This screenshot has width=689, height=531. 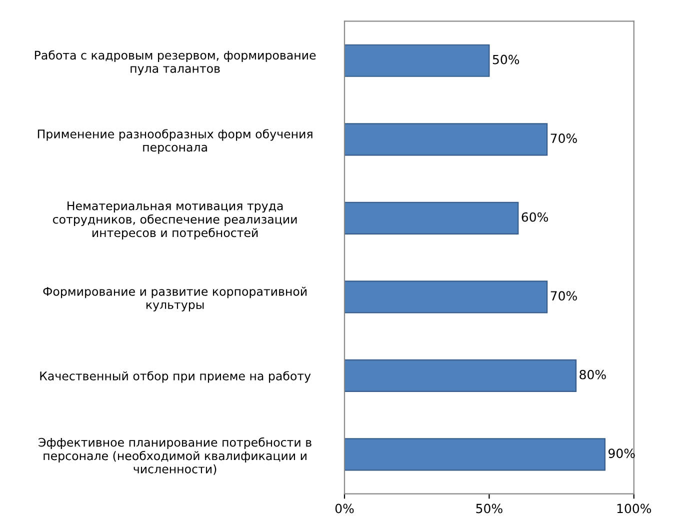 What do you see at coordinates (175, 63) in the screenshot?
I see `y-tick-label: Работа с кадровым резервом, формирование пула талантов` at bounding box center [175, 63].